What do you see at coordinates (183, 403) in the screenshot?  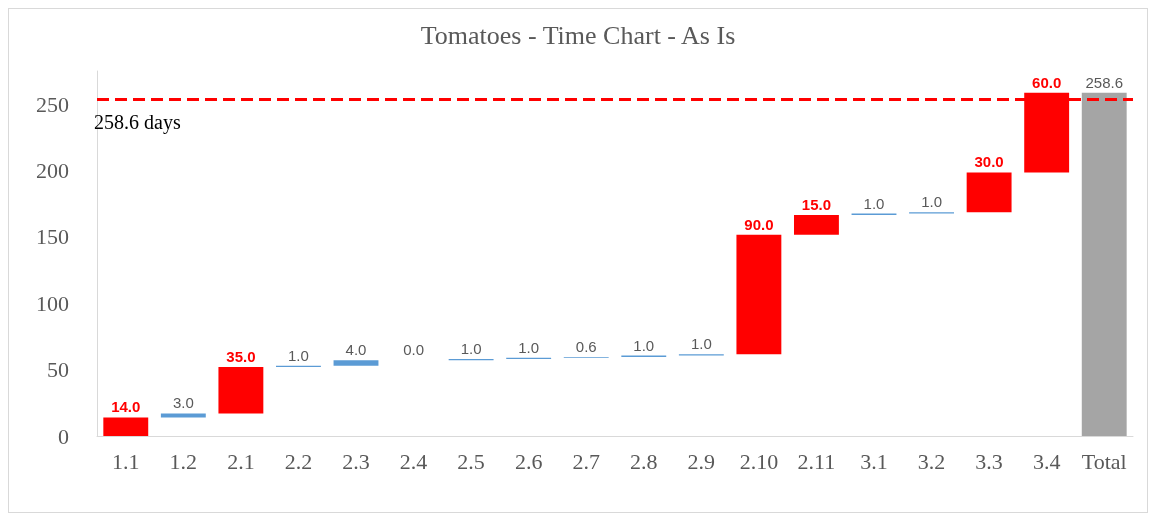 I see `data-label: 3.0` at bounding box center [183, 403].